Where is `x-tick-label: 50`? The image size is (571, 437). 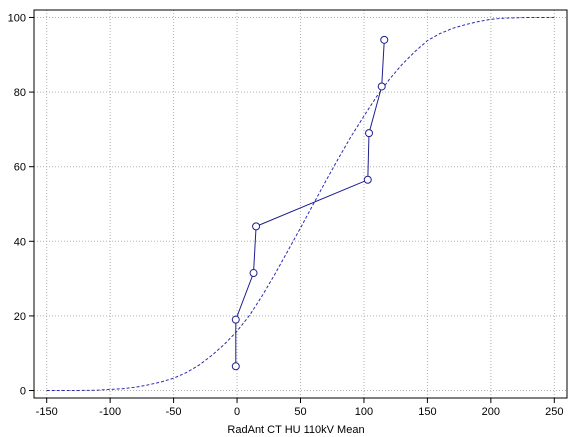
x-tick-label: 50 is located at coordinates (300, 412).